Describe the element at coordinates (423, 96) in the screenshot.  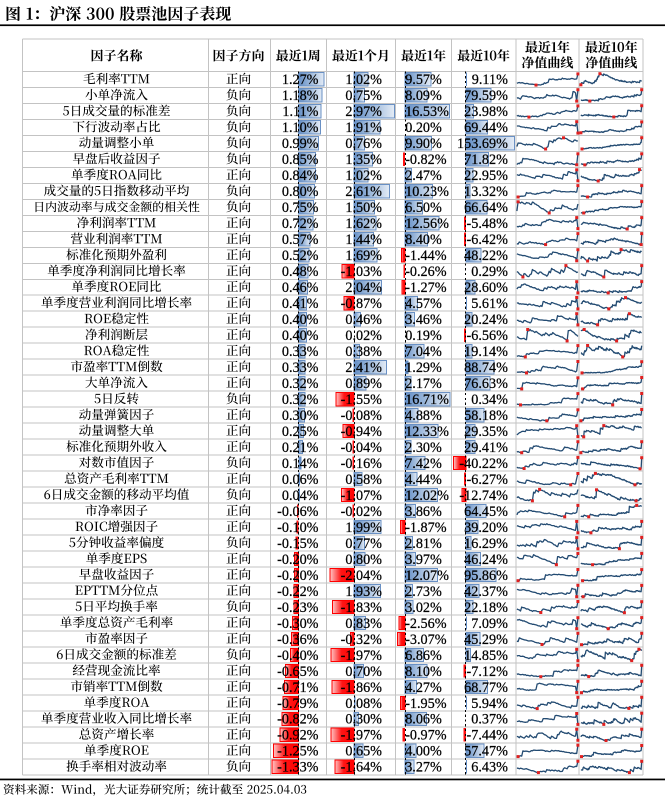
I see `svg-text: 8.09%` at that location.